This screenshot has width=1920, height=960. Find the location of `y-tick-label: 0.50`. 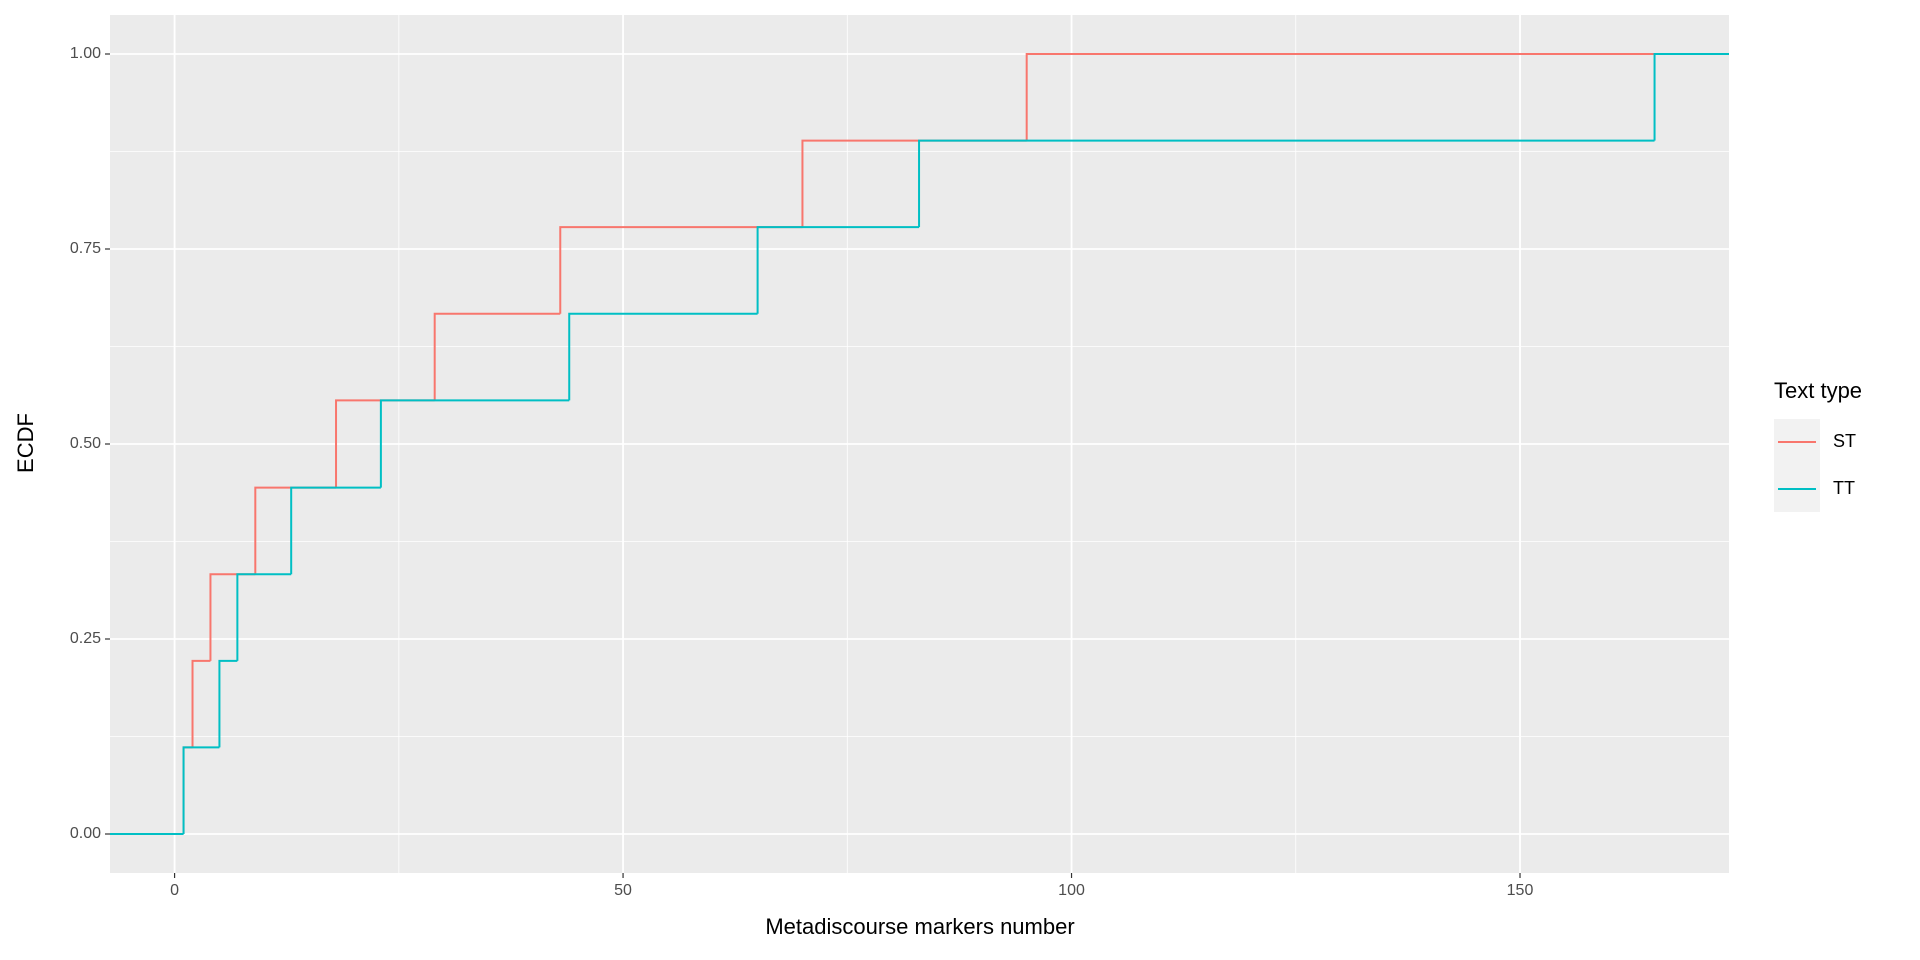

y-tick-label: 0.50 is located at coordinates (85, 443).